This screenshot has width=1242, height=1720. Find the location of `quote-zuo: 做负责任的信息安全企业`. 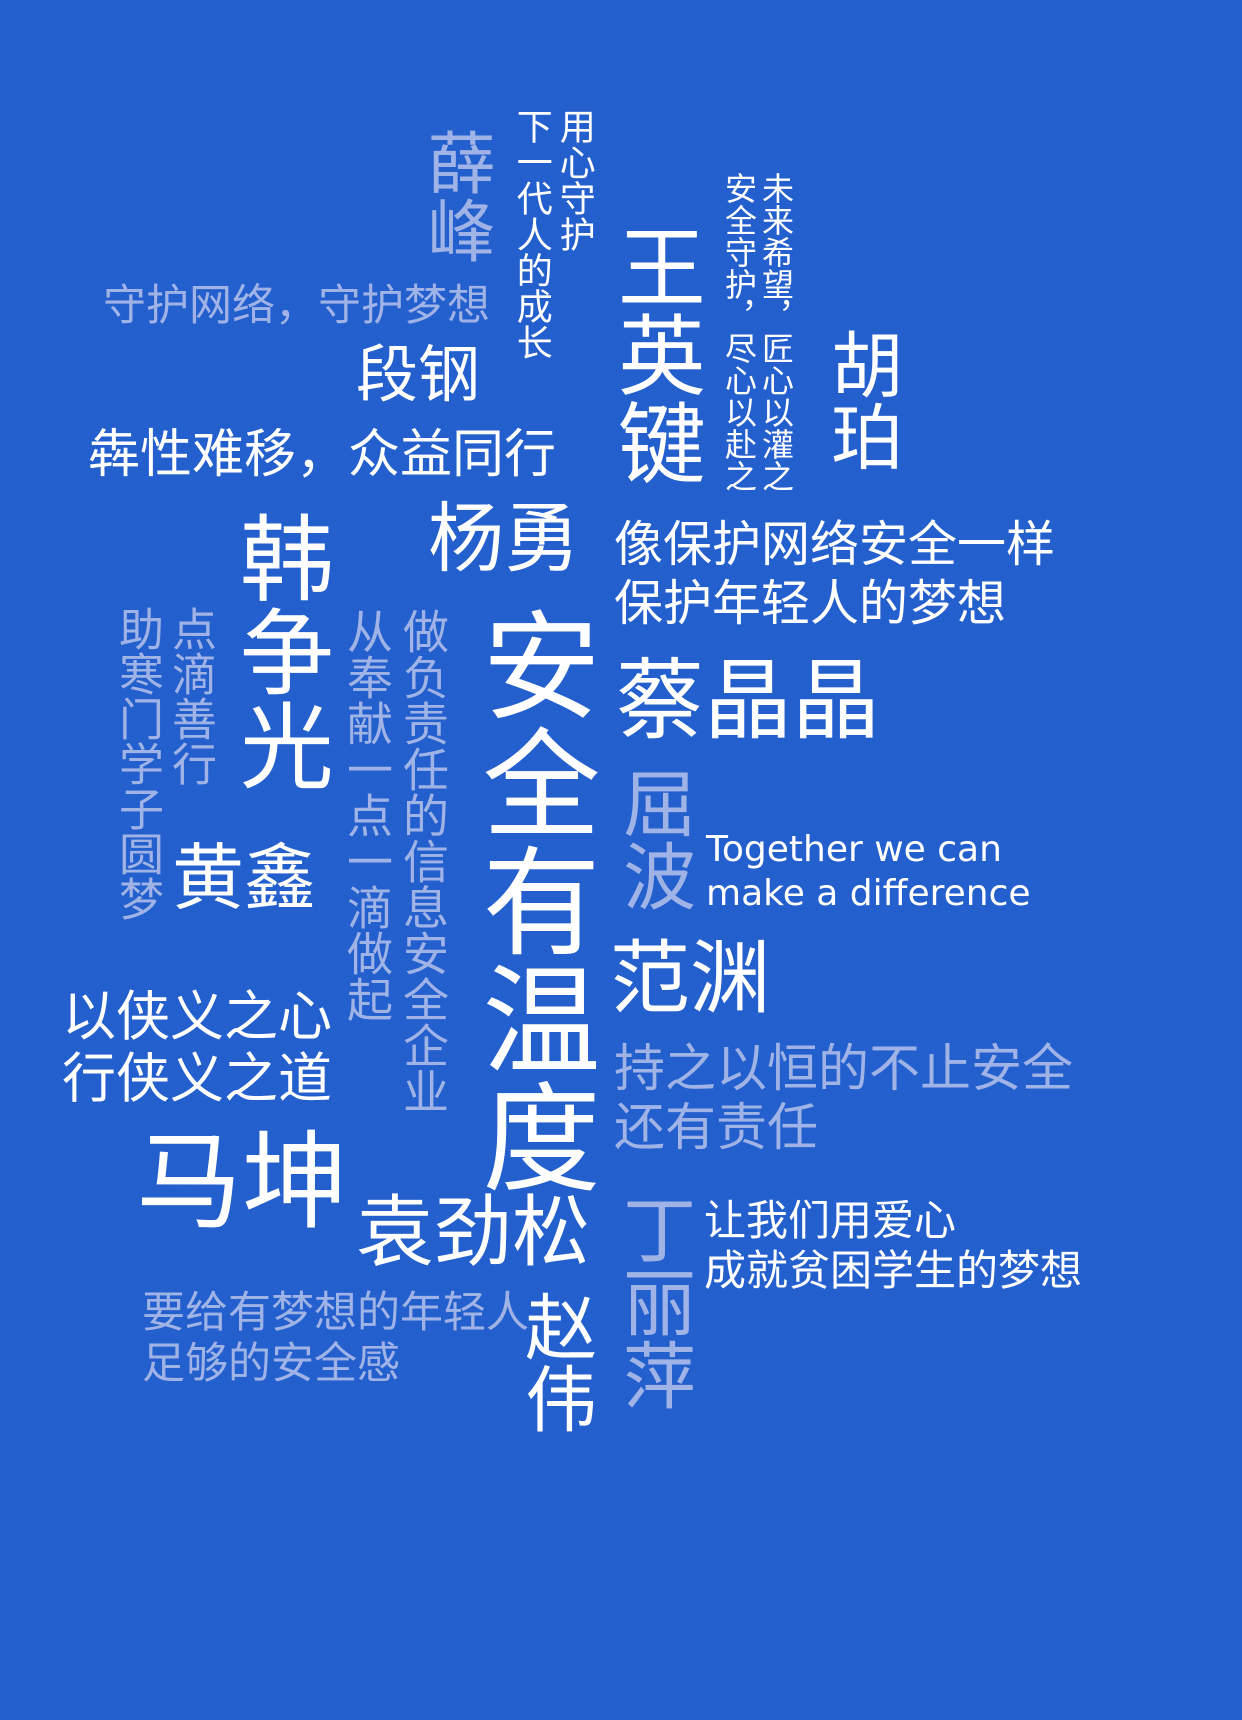

quote-zuo: 做负责任的信息安全企业 is located at coordinates (423, 861).